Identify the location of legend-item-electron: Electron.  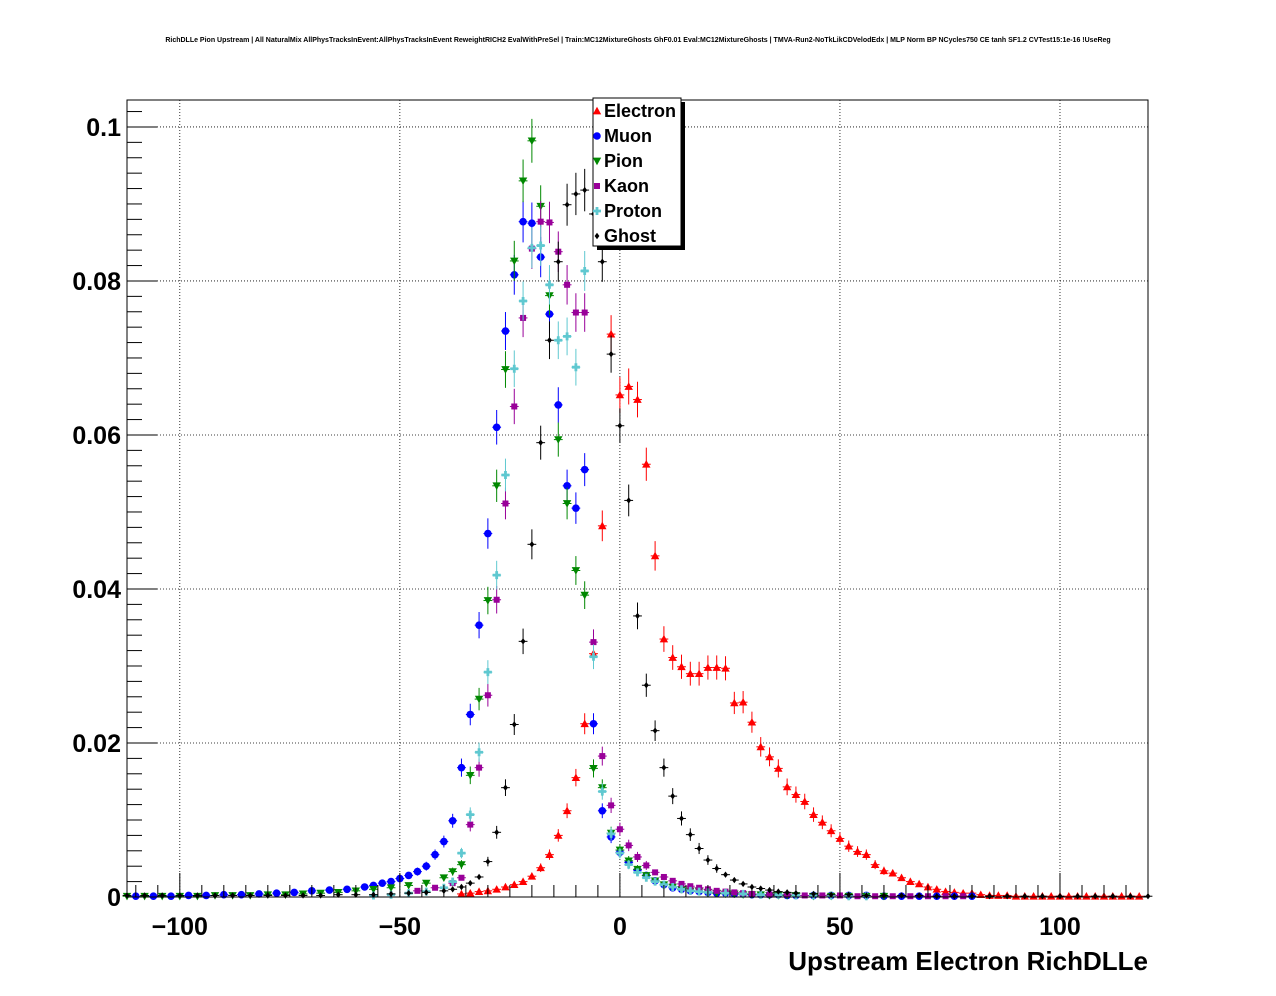
(634, 111).